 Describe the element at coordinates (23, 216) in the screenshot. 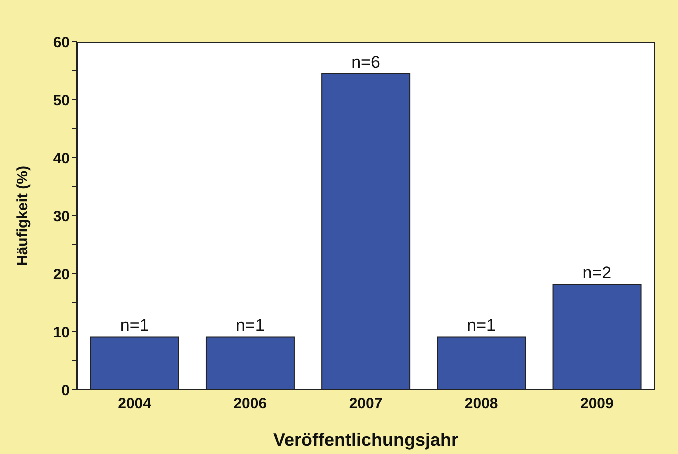

I see `y-axis-title: Häufigkeit (%)` at that location.